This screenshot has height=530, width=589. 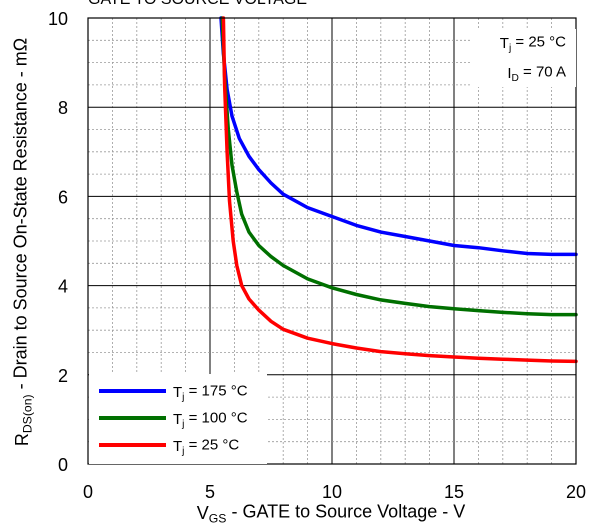 What do you see at coordinates (63, 376) in the screenshot?
I see `y-tick-label: 2` at bounding box center [63, 376].